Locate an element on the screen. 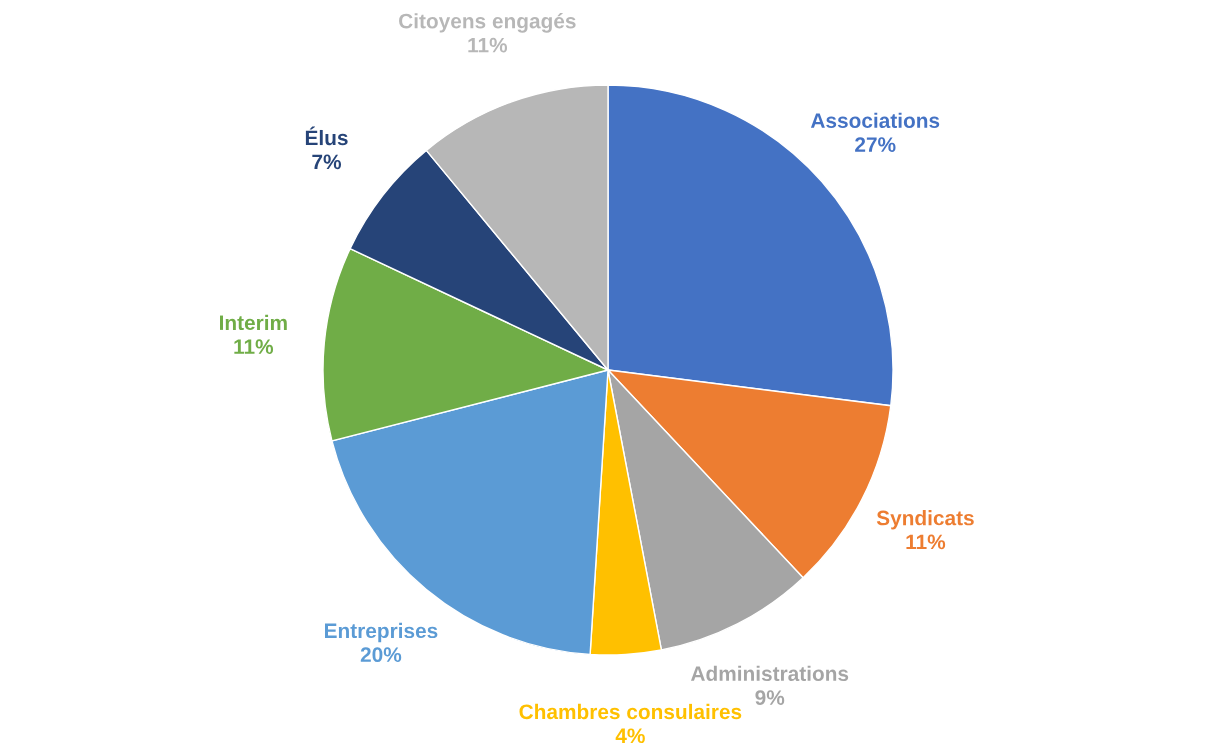 This screenshot has height=747, width=1231. slice-label: Administrations is located at coordinates (769, 673).